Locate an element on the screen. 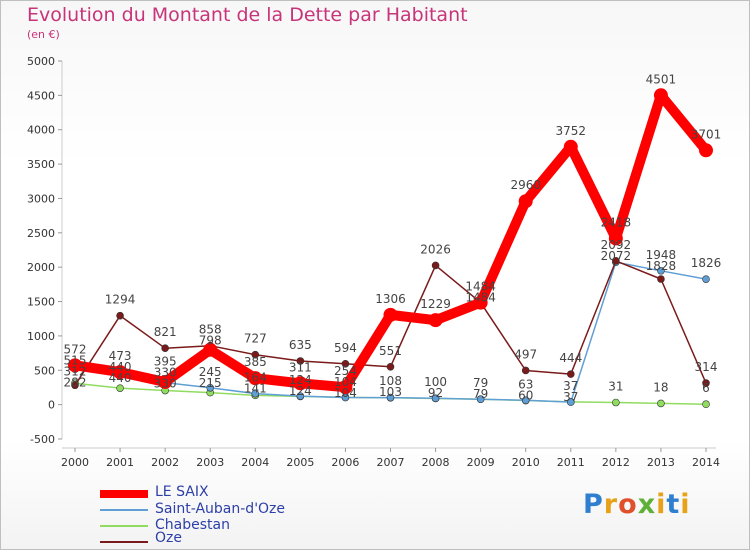 This screenshot has width=750, height=550. x-tick-label: 2007 is located at coordinates (391, 462).